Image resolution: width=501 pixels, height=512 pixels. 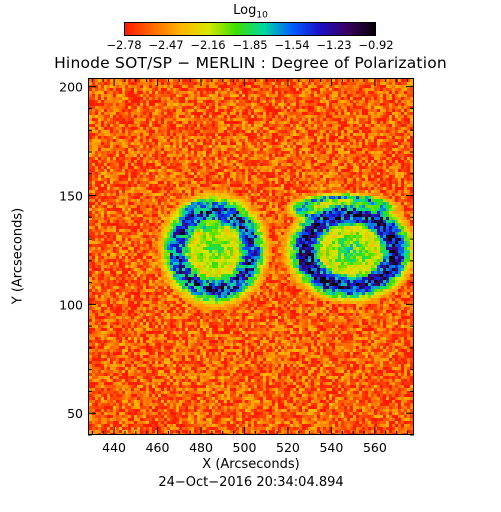 I want to click on colorbar-tick-label: −0.92, so click(x=376, y=45).